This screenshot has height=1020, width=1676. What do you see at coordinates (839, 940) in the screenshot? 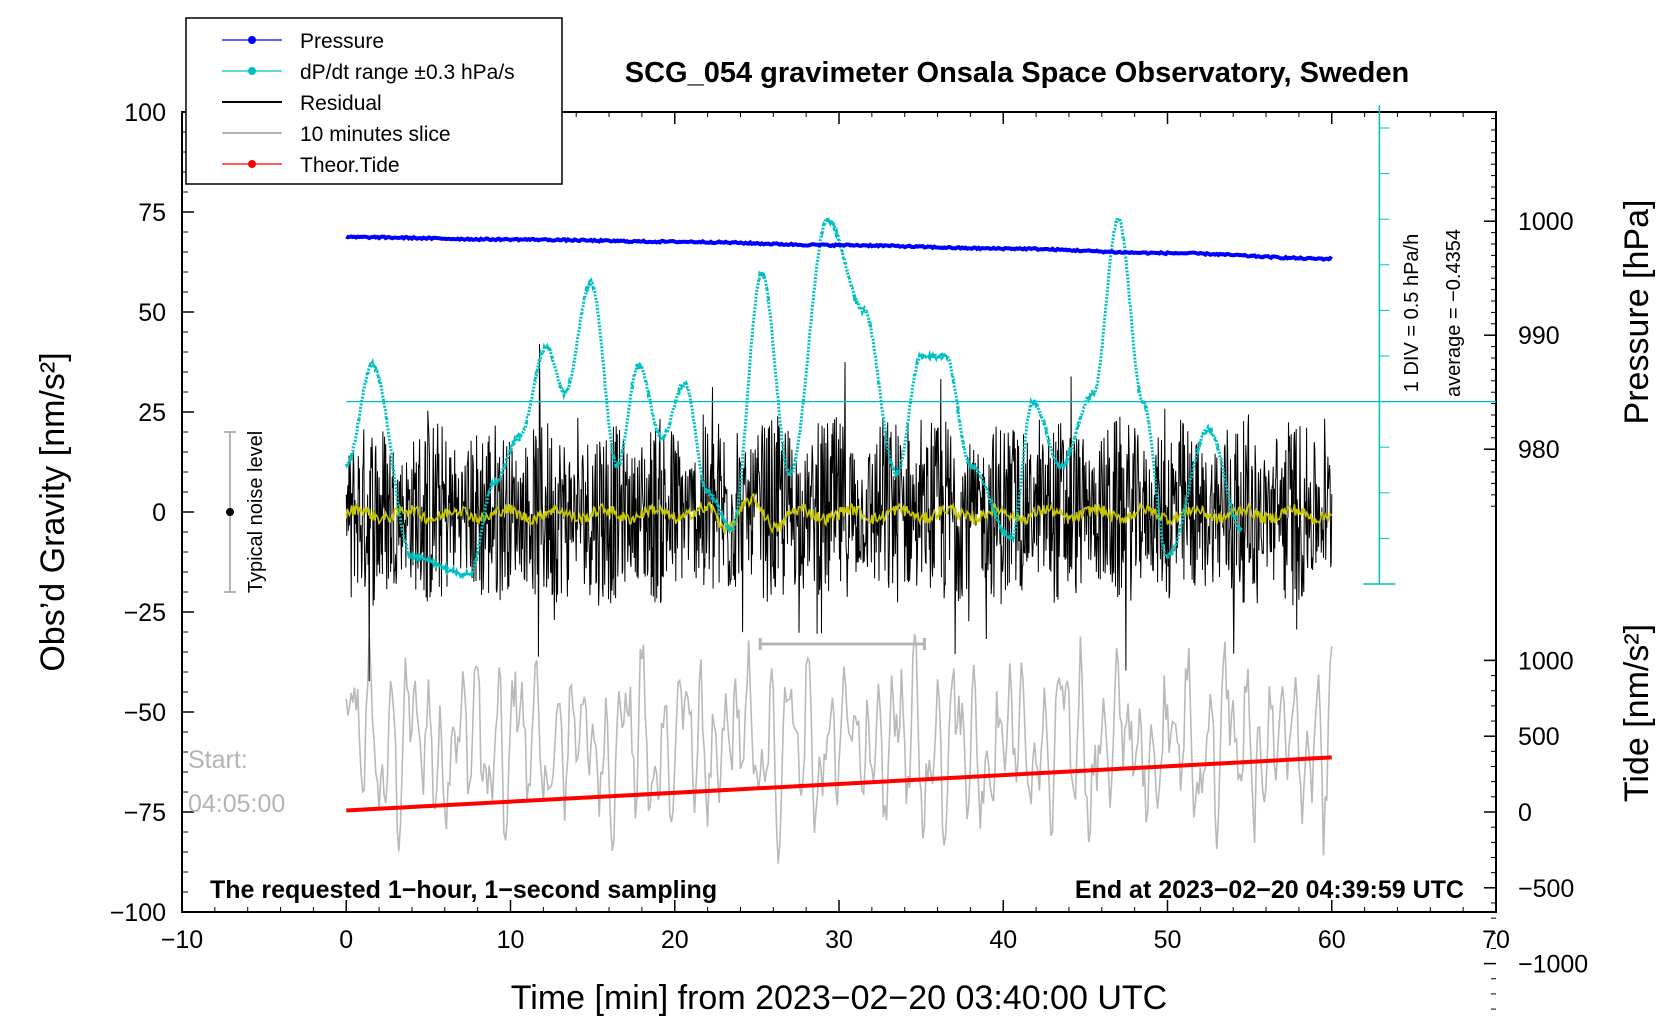
I see `x-tick-label: 30` at bounding box center [839, 940].